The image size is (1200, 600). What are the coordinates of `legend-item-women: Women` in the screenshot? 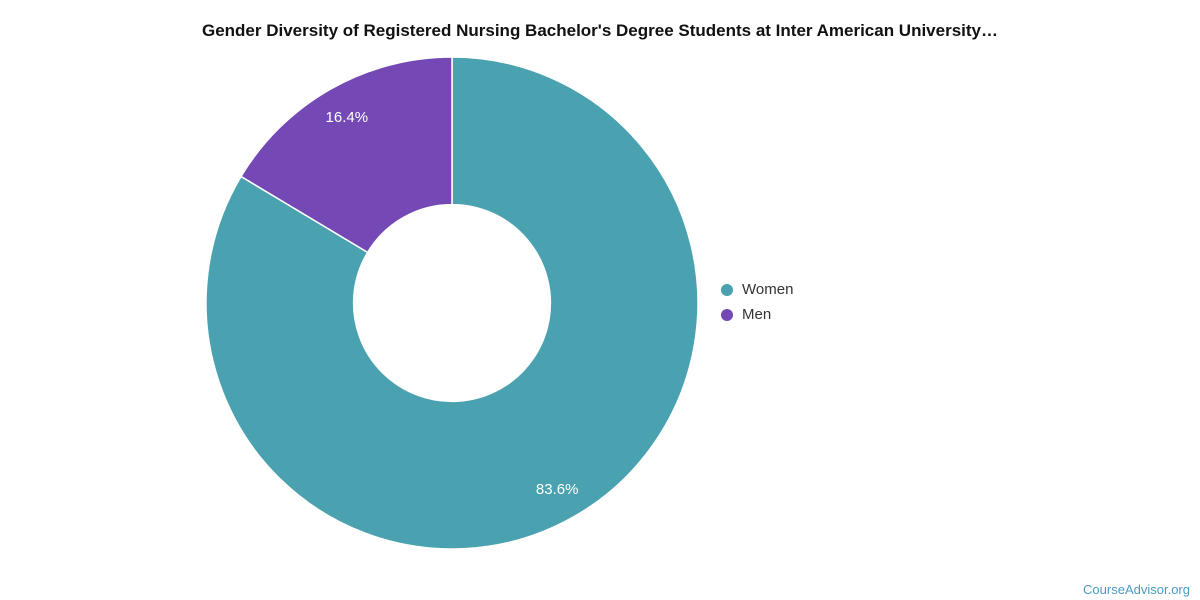 It's located at (757, 289).